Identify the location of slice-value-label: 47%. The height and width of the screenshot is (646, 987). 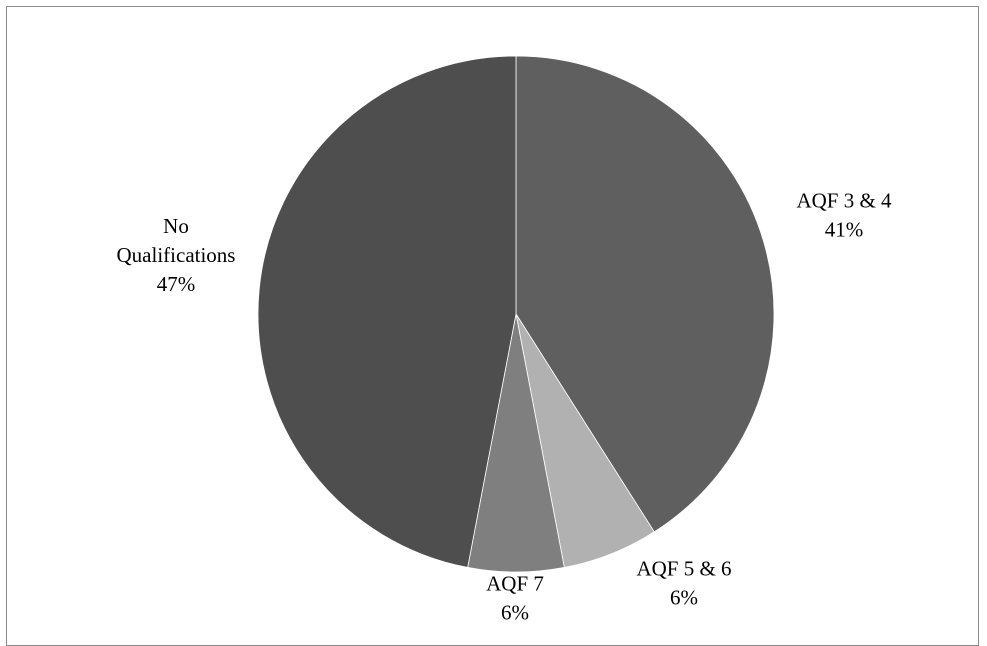
(176, 284).